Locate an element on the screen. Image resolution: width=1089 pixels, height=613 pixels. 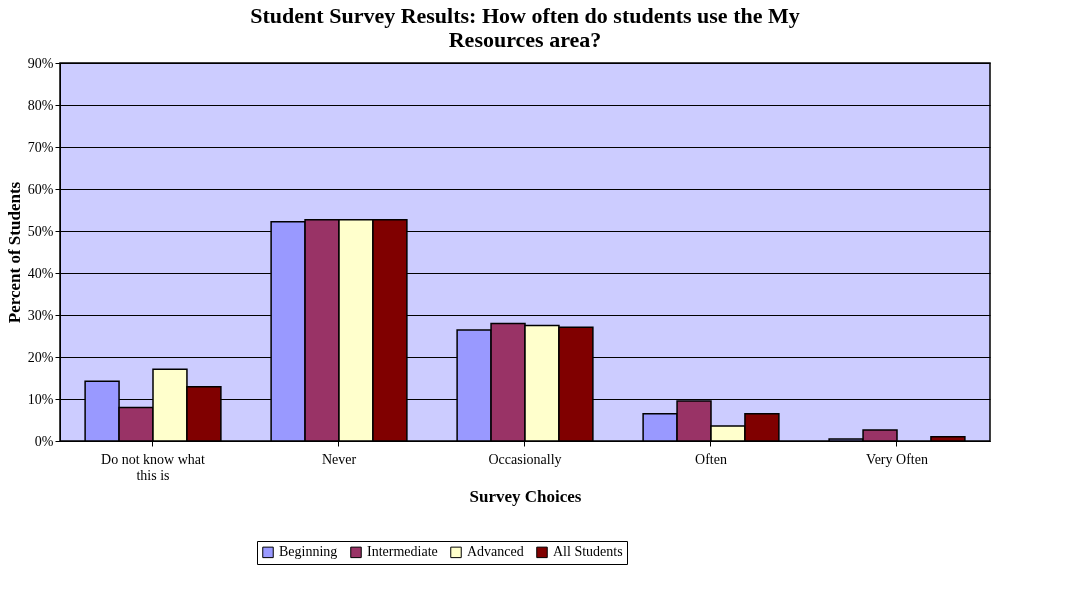
chart-title: Student Survey Results: How often do students use the My Resources area? is located at coordinates (525, 27).